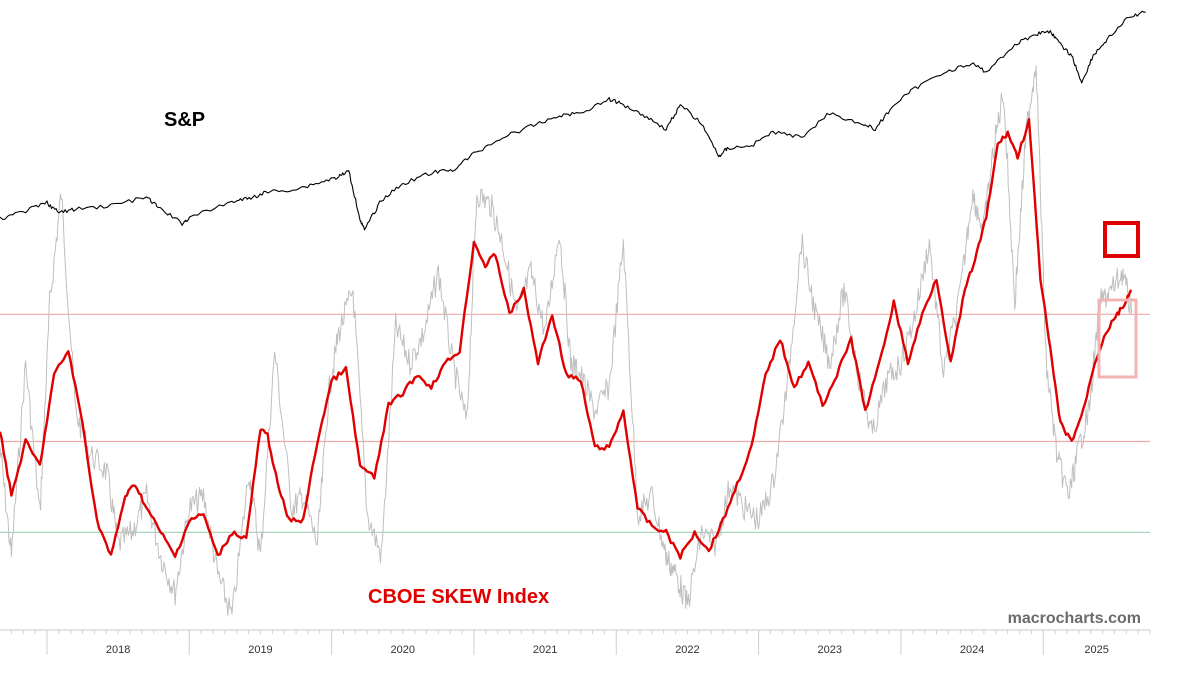  Describe the element at coordinates (260, 650) in the screenshot. I see `x-tick-label-2019: 2019` at that location.